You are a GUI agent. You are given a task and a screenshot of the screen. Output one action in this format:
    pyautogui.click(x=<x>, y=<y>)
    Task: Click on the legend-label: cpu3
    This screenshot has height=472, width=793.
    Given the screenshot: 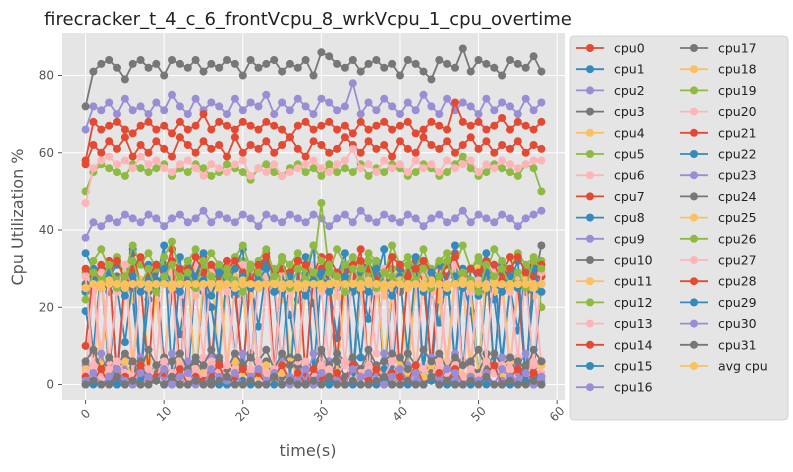 What is the action you would take?
    pyautogui.click(x=629, y=111)
    